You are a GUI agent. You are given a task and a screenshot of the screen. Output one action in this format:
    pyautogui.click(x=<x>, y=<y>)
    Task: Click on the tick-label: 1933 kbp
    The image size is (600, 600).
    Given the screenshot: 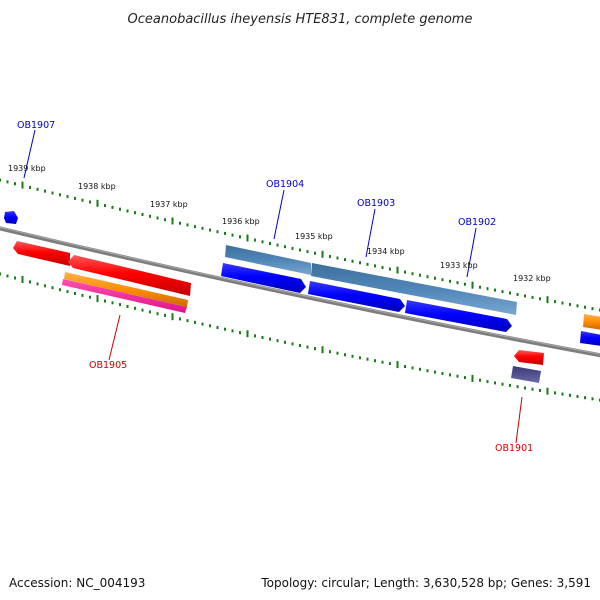 What is the action you would take?
    pyautogui.click(x=459, y=265)
    